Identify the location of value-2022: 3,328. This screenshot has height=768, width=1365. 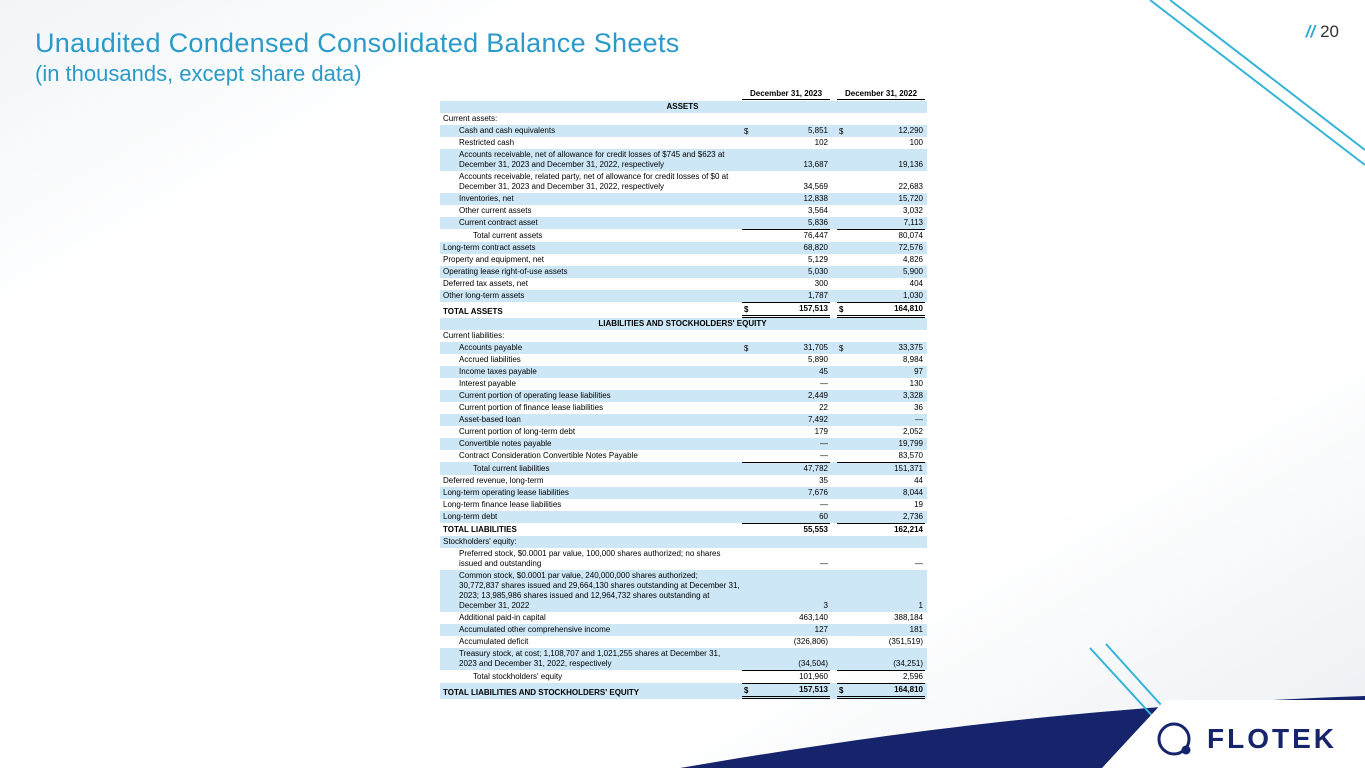
(881, 396).